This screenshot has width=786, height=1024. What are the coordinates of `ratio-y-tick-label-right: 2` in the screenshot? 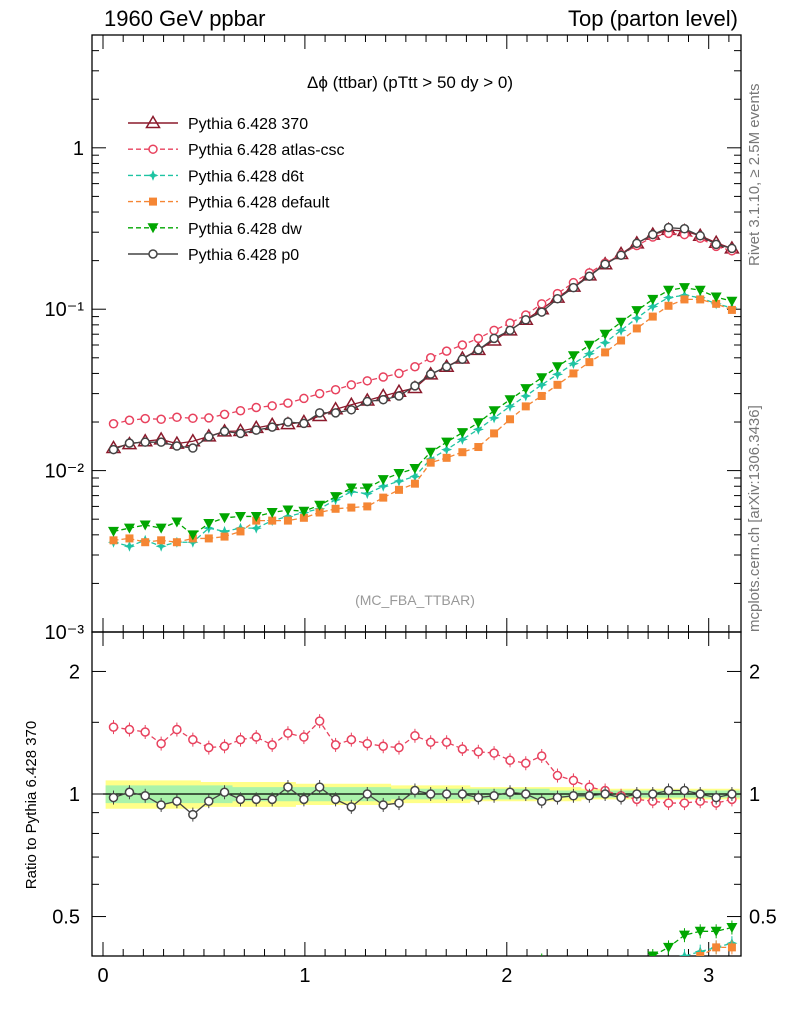 It's located at (754, 672).